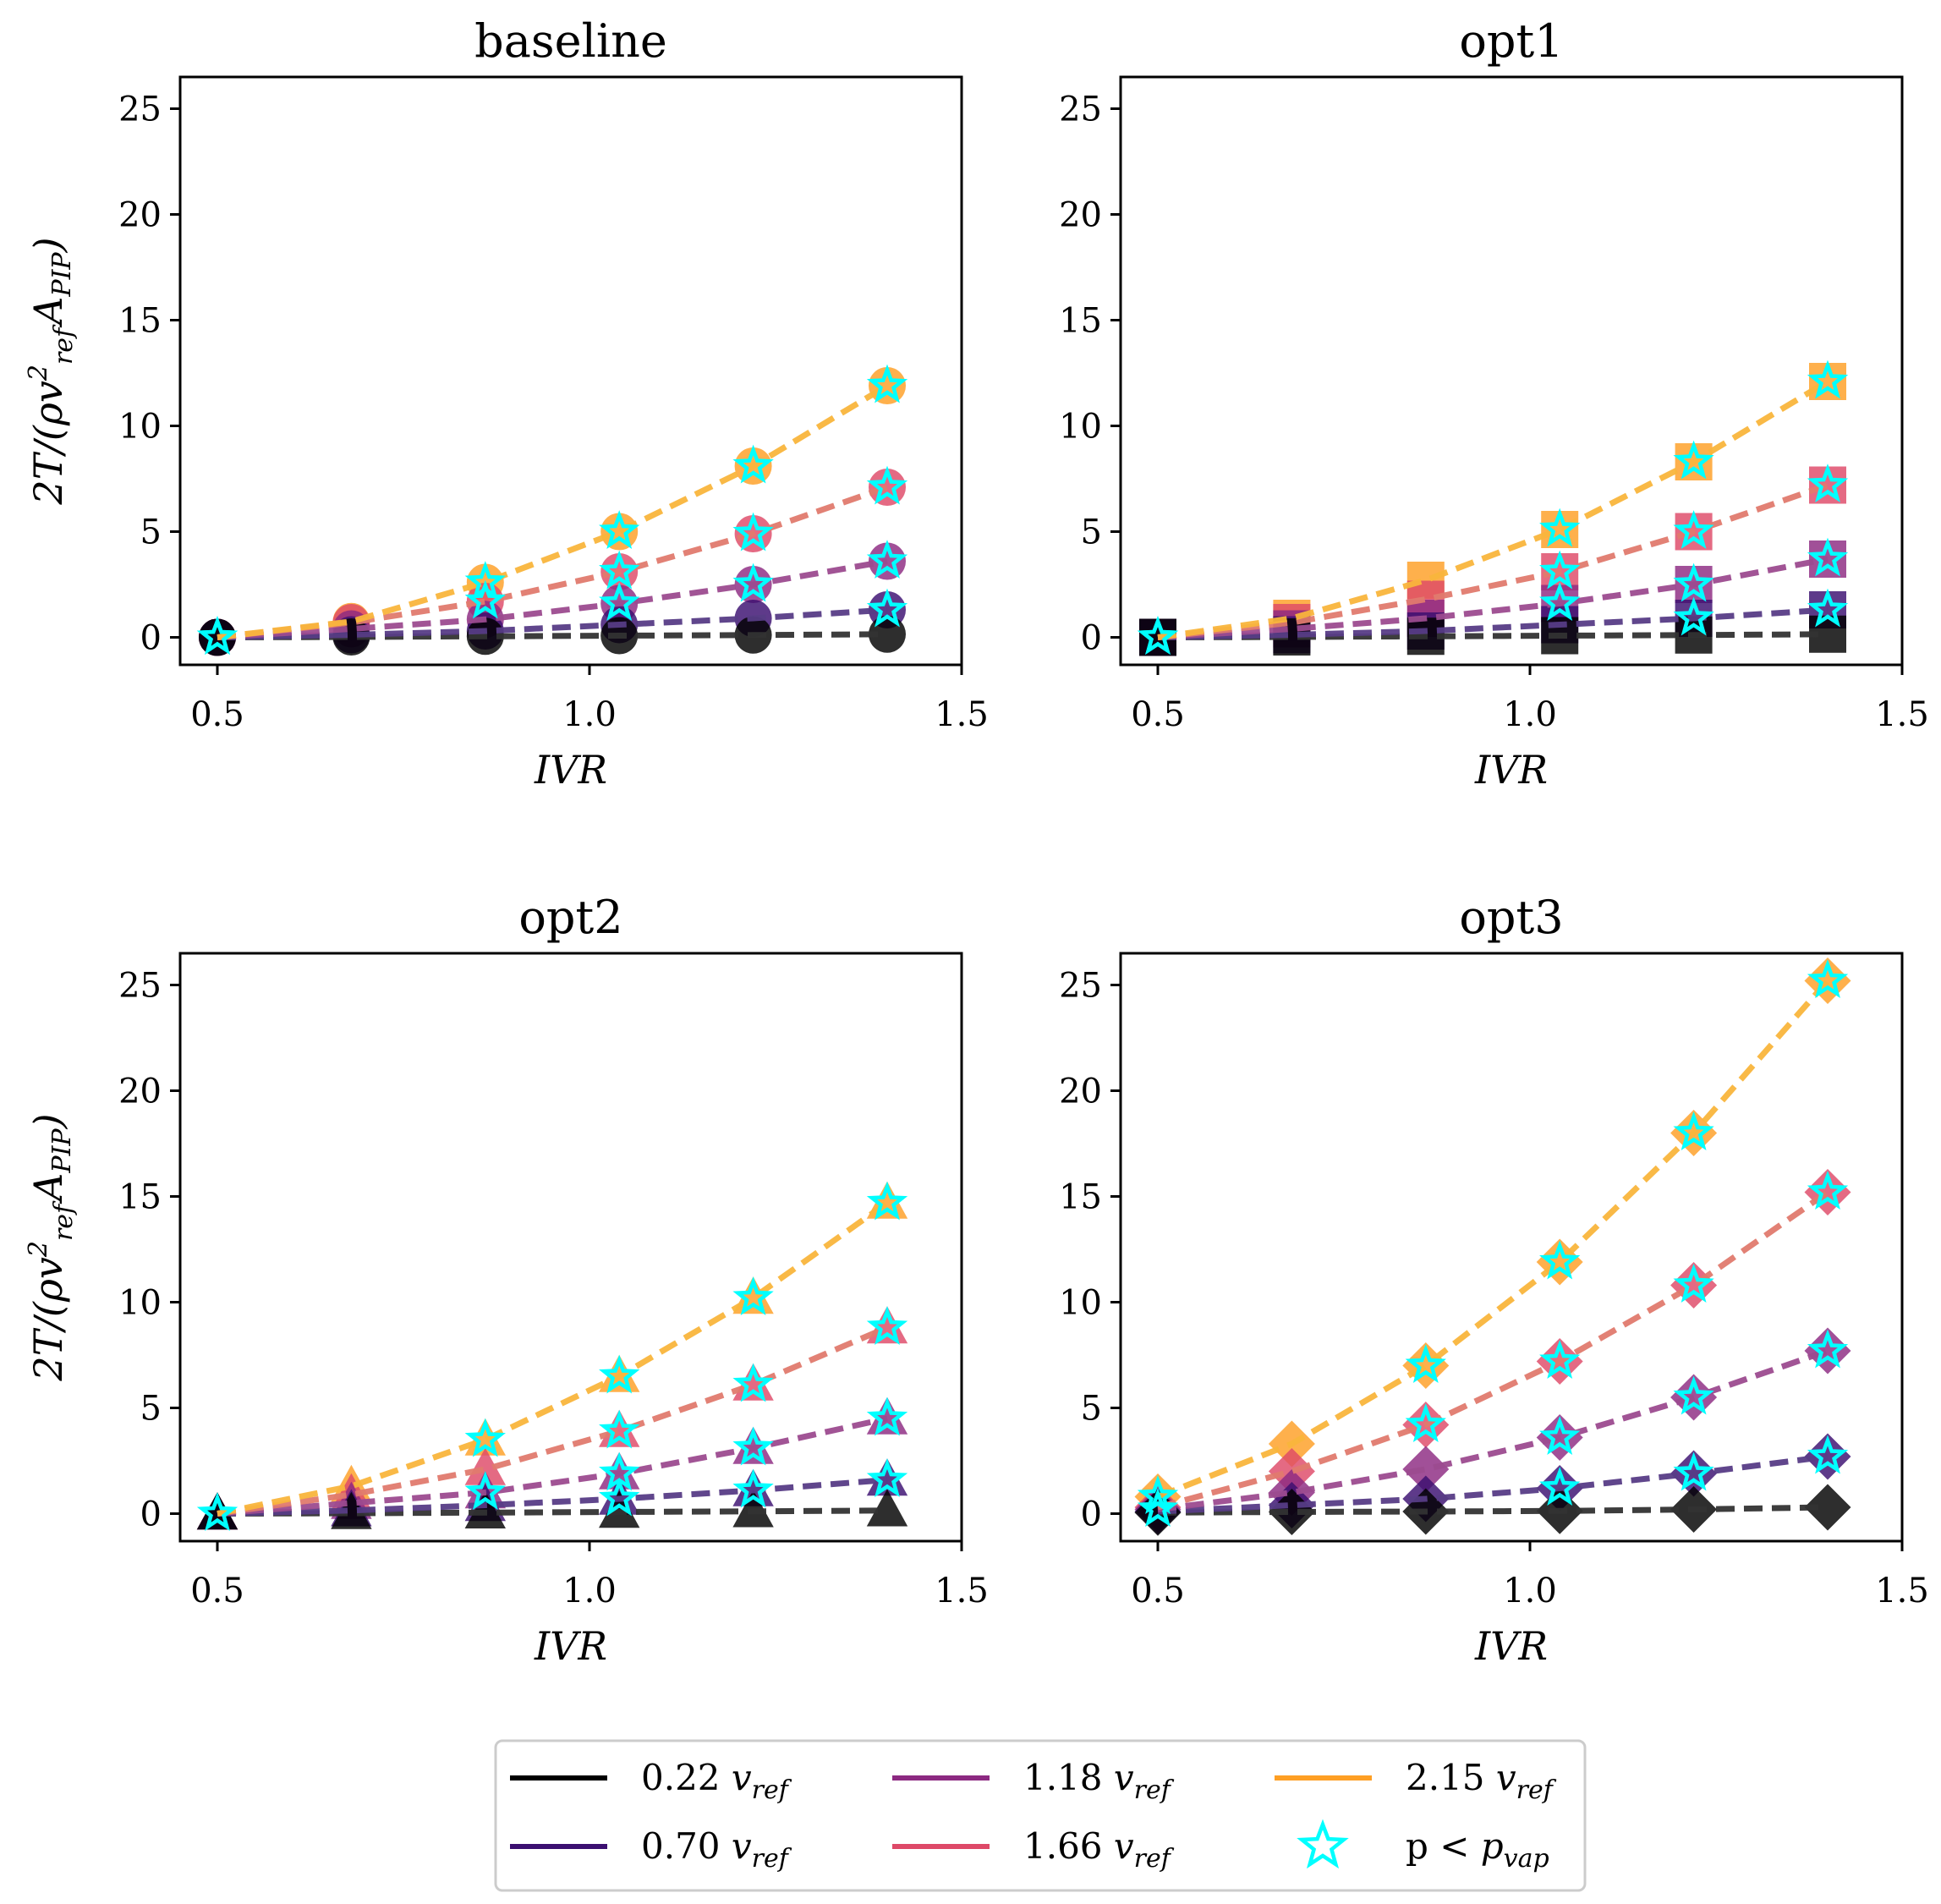 Image resolution: width=1941 pixels, height=1904 pixels. What do you see at coordinates (140, 1304) in the screenshot?
I see `y-tick-label: 10` at bounding box center [140, 1304].